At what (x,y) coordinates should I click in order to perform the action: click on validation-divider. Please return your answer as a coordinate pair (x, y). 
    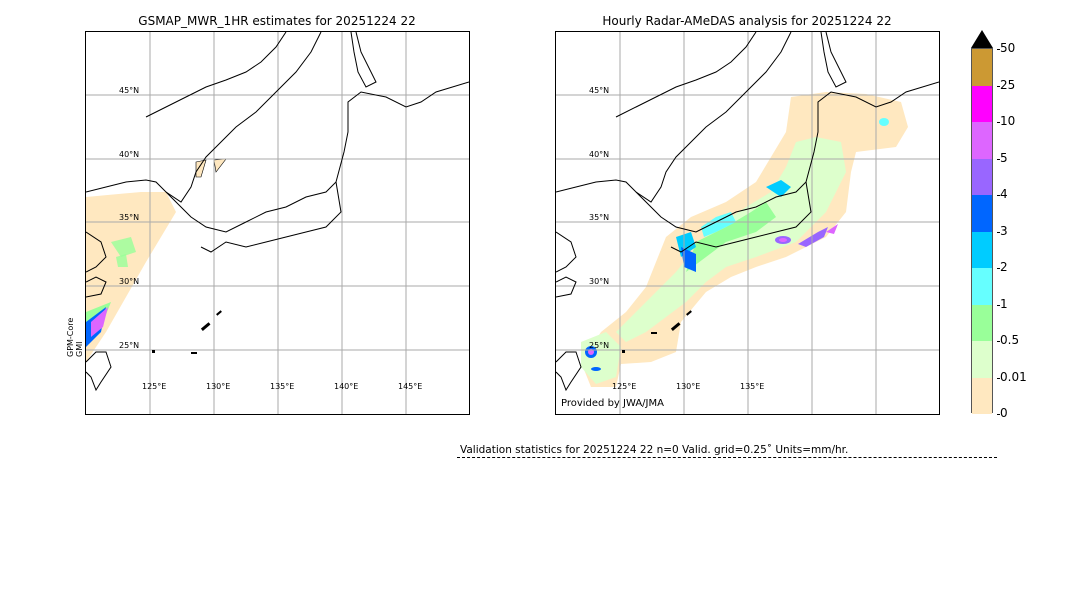
    Looking at the image, I should click on (727, 457).